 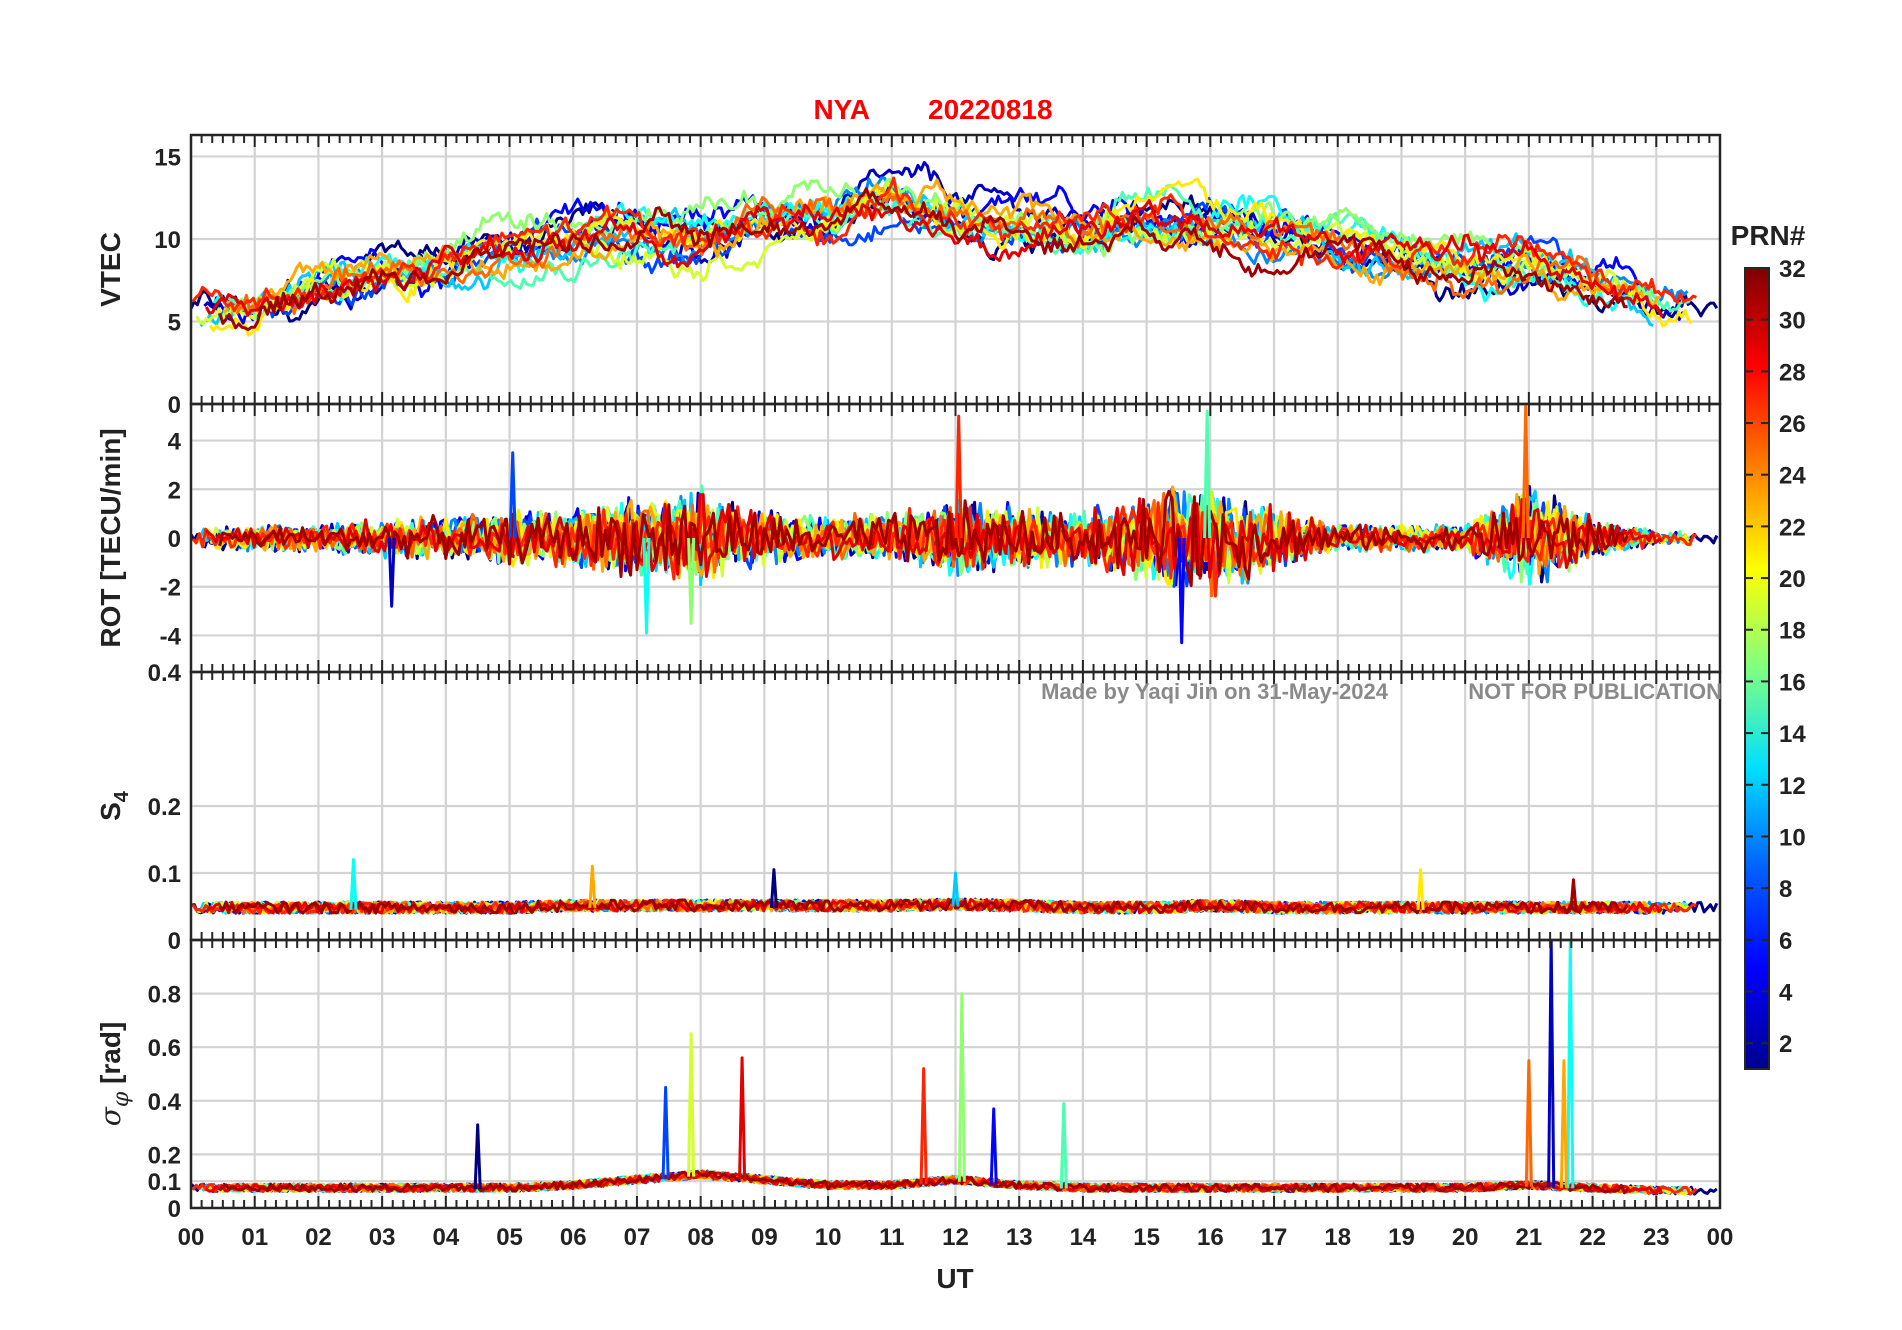 I want to click on xtick-11: 11, so click(x=891, y=1237).